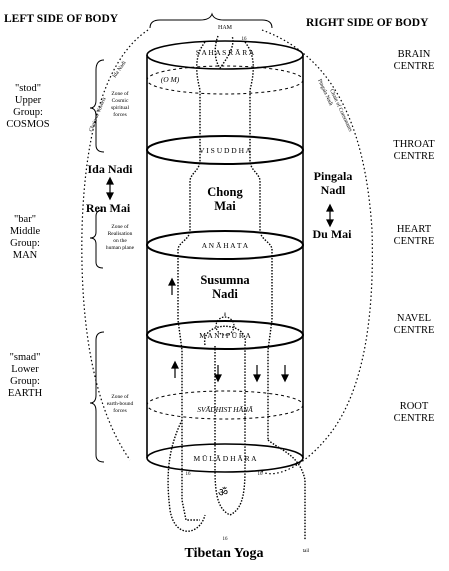  What do you see at coordinates (28, 112) in the screenshot?
I see `upper-group-l3: Group:` at bounding box center [28, 112].